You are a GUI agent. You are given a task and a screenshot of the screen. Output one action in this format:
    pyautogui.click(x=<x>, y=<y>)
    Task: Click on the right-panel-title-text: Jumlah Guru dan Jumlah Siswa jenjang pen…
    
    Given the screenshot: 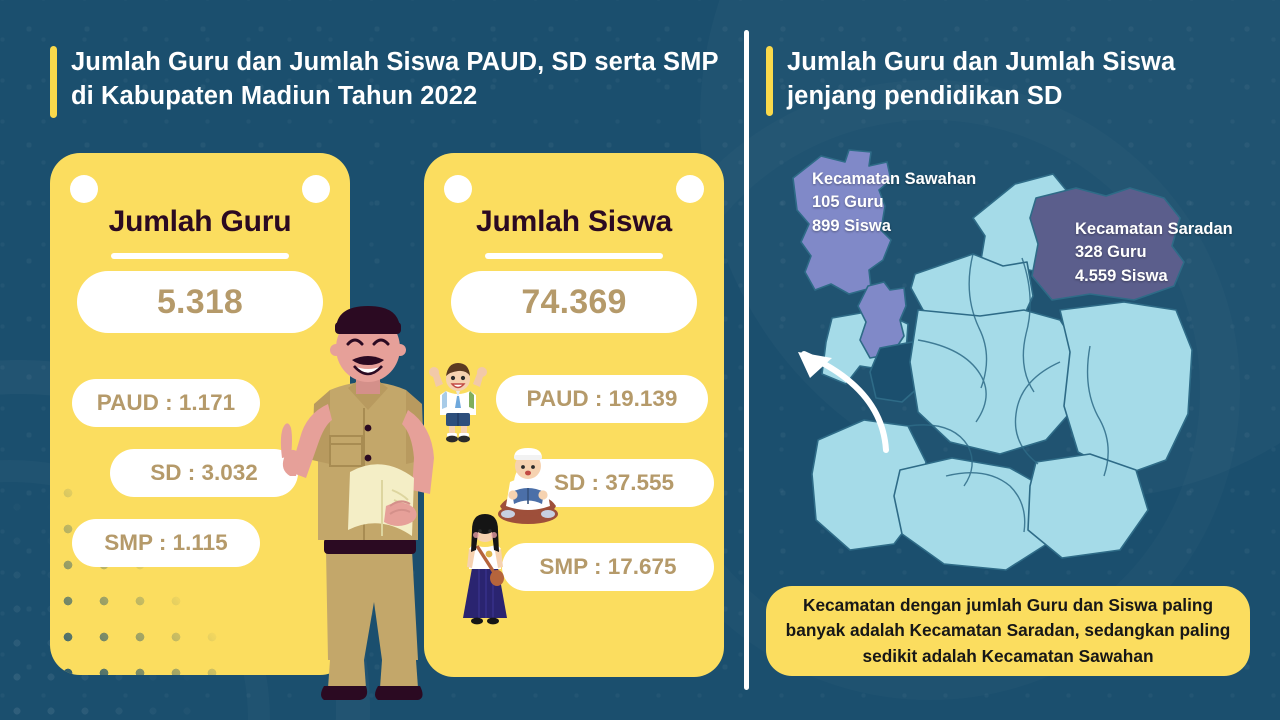 What is the action you would take?
    pyautogui.click(x=981, y=79)
    